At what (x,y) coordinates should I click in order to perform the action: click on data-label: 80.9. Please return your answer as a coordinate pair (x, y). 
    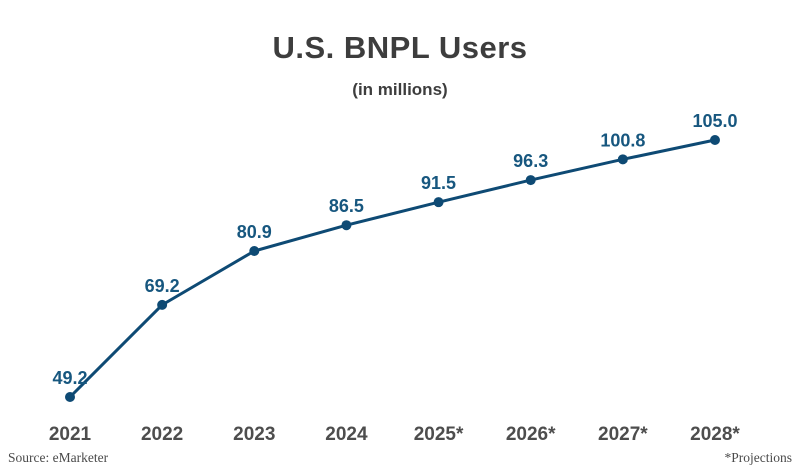
    Looking at the image, I should click on (254, 232).